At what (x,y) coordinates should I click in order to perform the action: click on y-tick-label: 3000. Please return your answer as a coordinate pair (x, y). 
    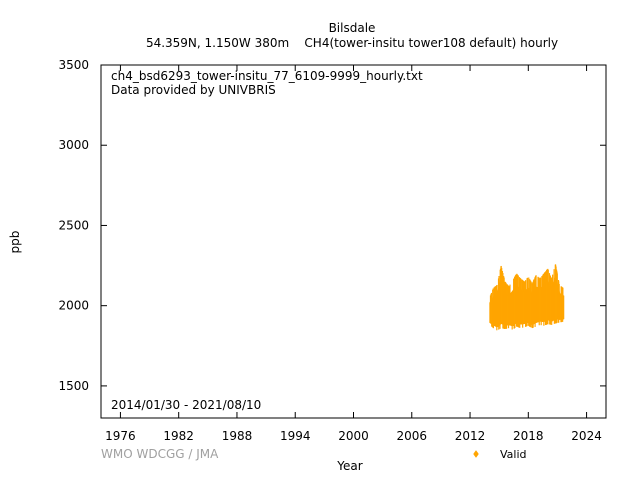
    Looking at the image, I should click on (73, 145).